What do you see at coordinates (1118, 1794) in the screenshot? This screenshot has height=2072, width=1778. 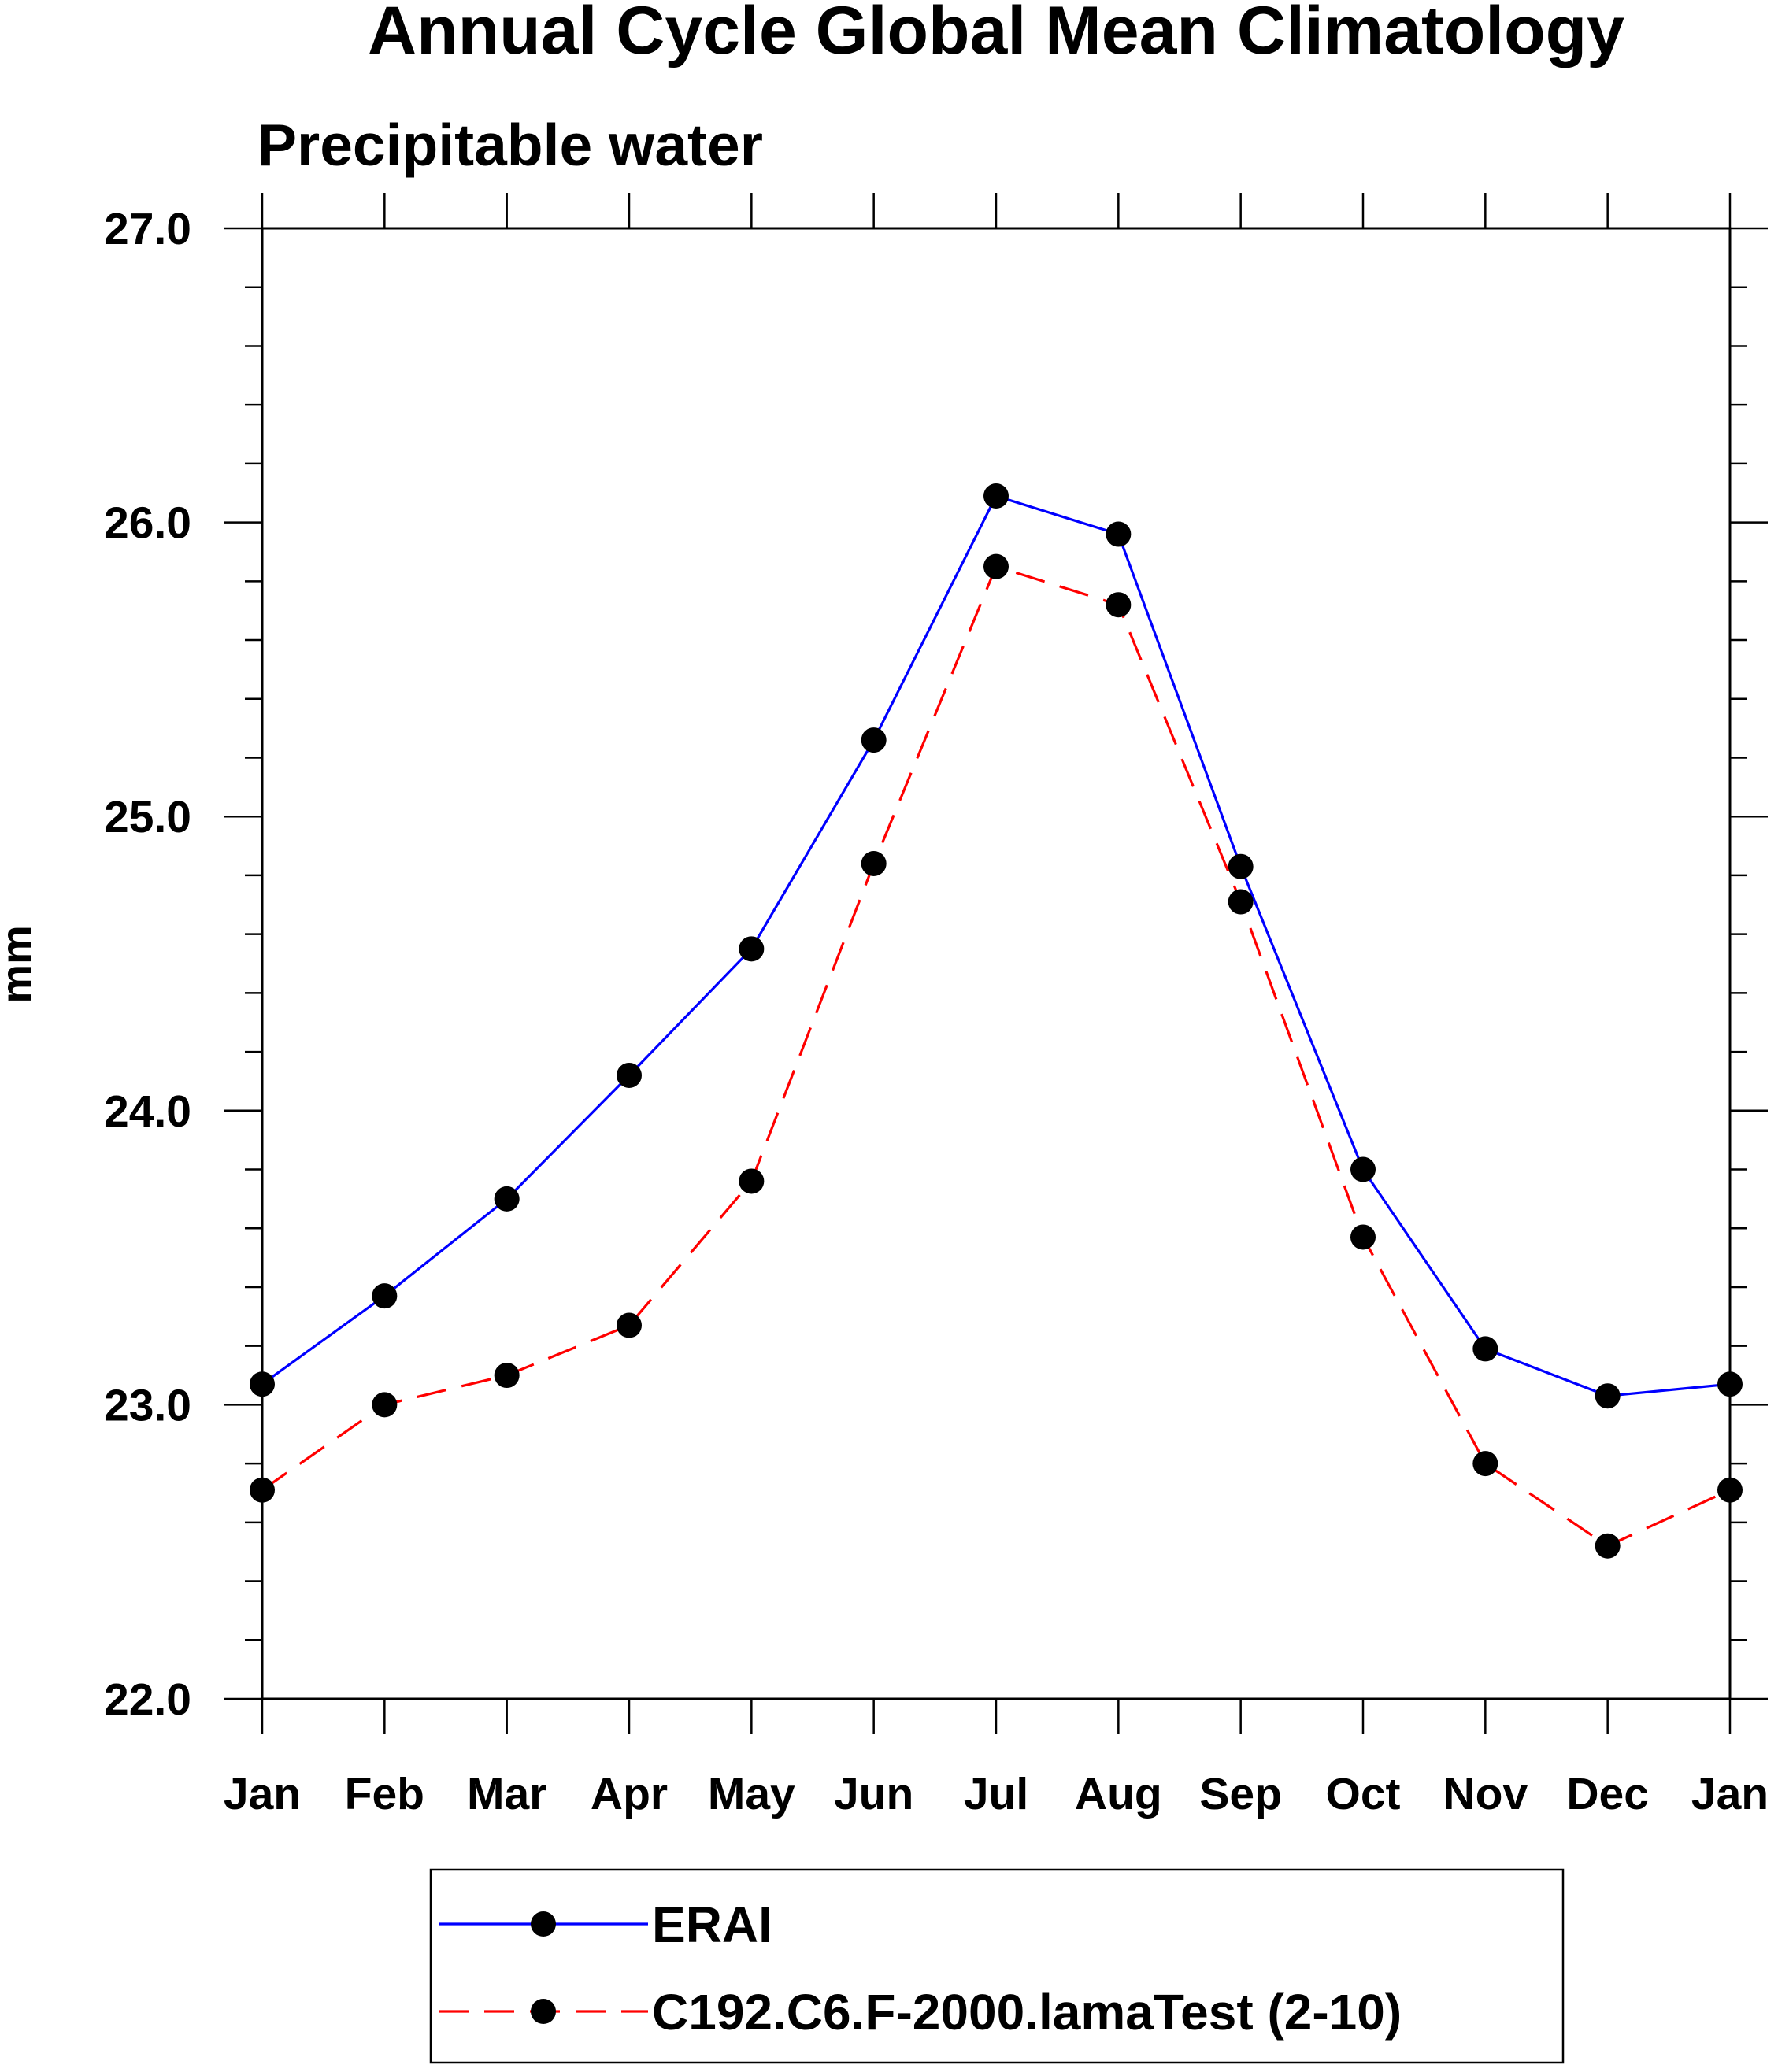 I see `x-tick-label: Aug` at bounding box center [1118, 1794].